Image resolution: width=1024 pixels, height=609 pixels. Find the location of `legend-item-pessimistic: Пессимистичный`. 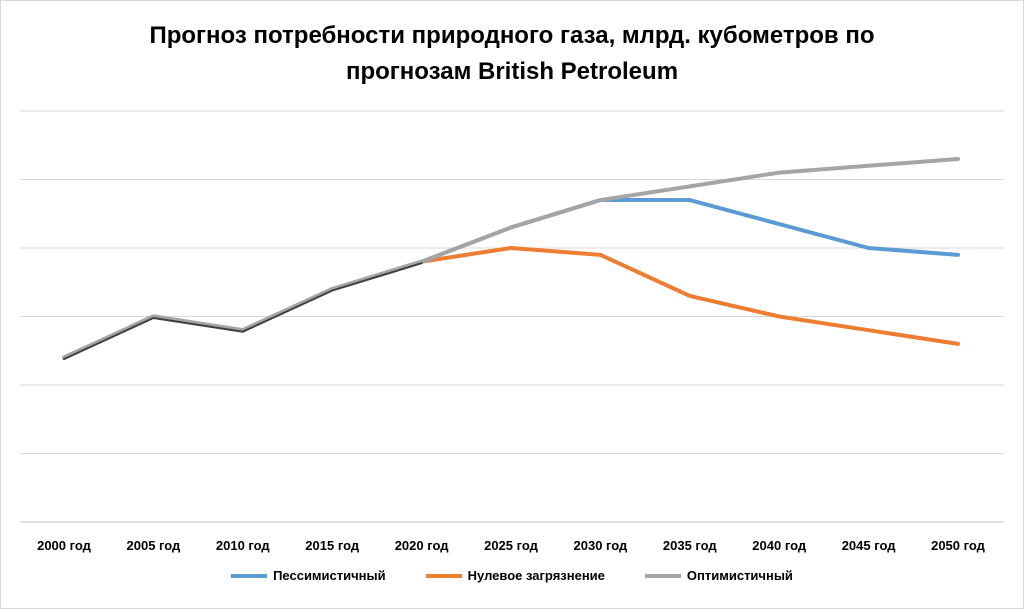

legend-item-pessimistic: Пессимистичный is located at coordinates (308, 575).